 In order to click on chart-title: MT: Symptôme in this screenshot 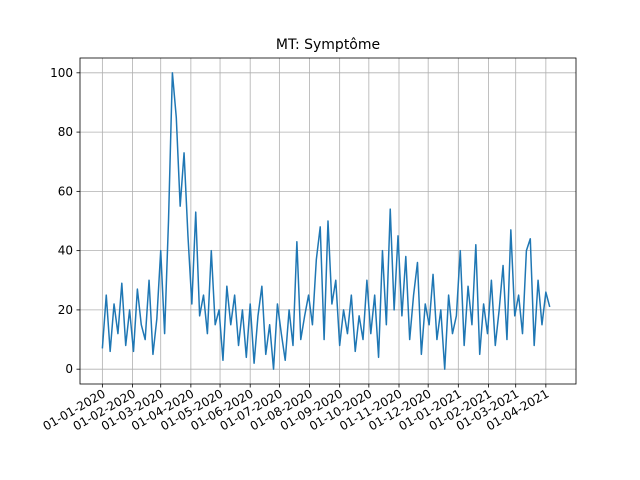, I will do `click(328, 45)`.